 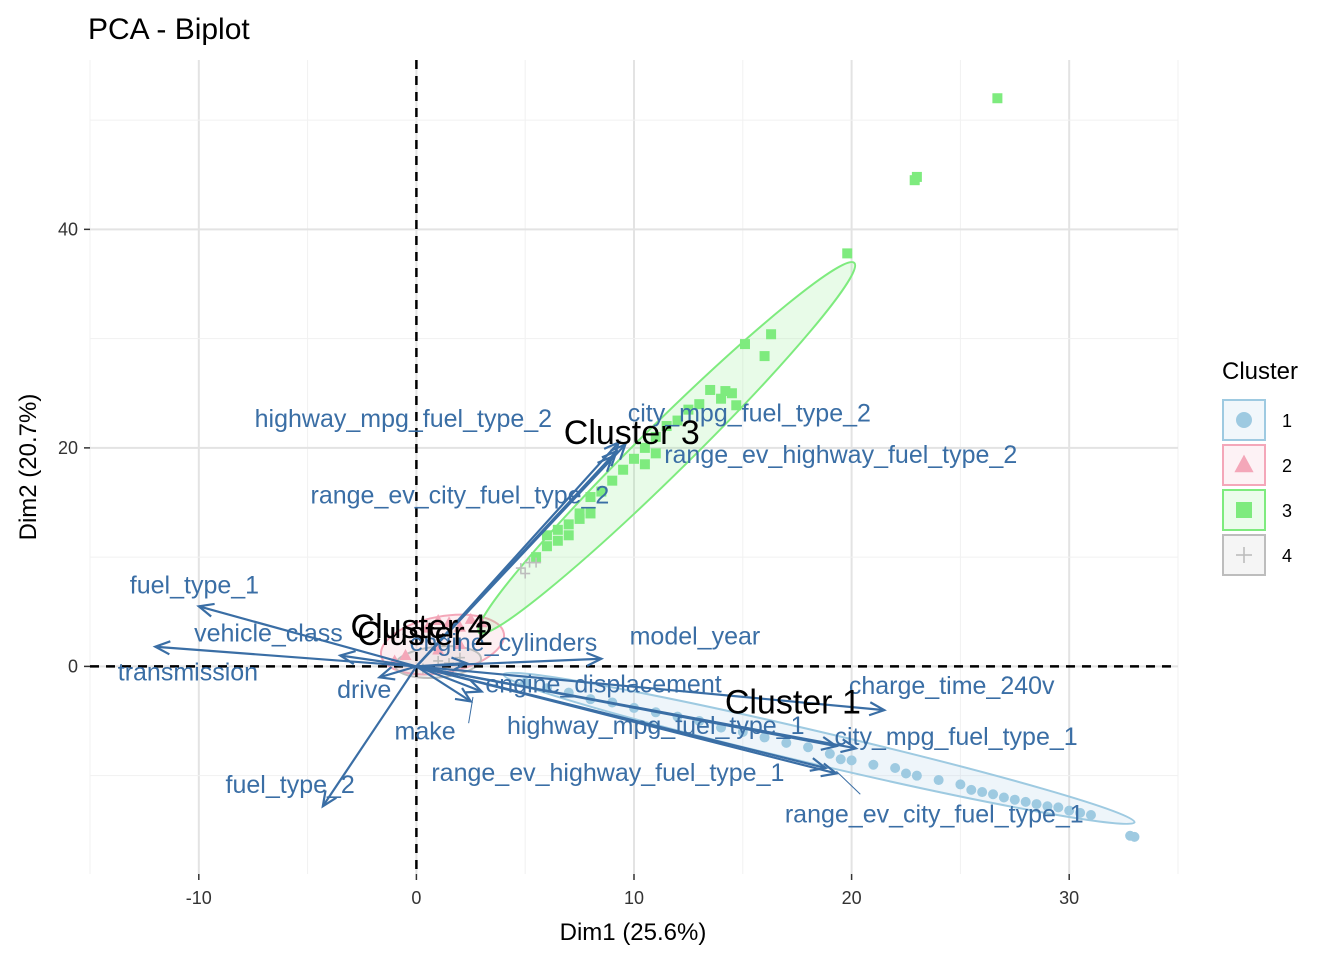 I want to click on label-transmission: transmission, so click(x=188, y=673).